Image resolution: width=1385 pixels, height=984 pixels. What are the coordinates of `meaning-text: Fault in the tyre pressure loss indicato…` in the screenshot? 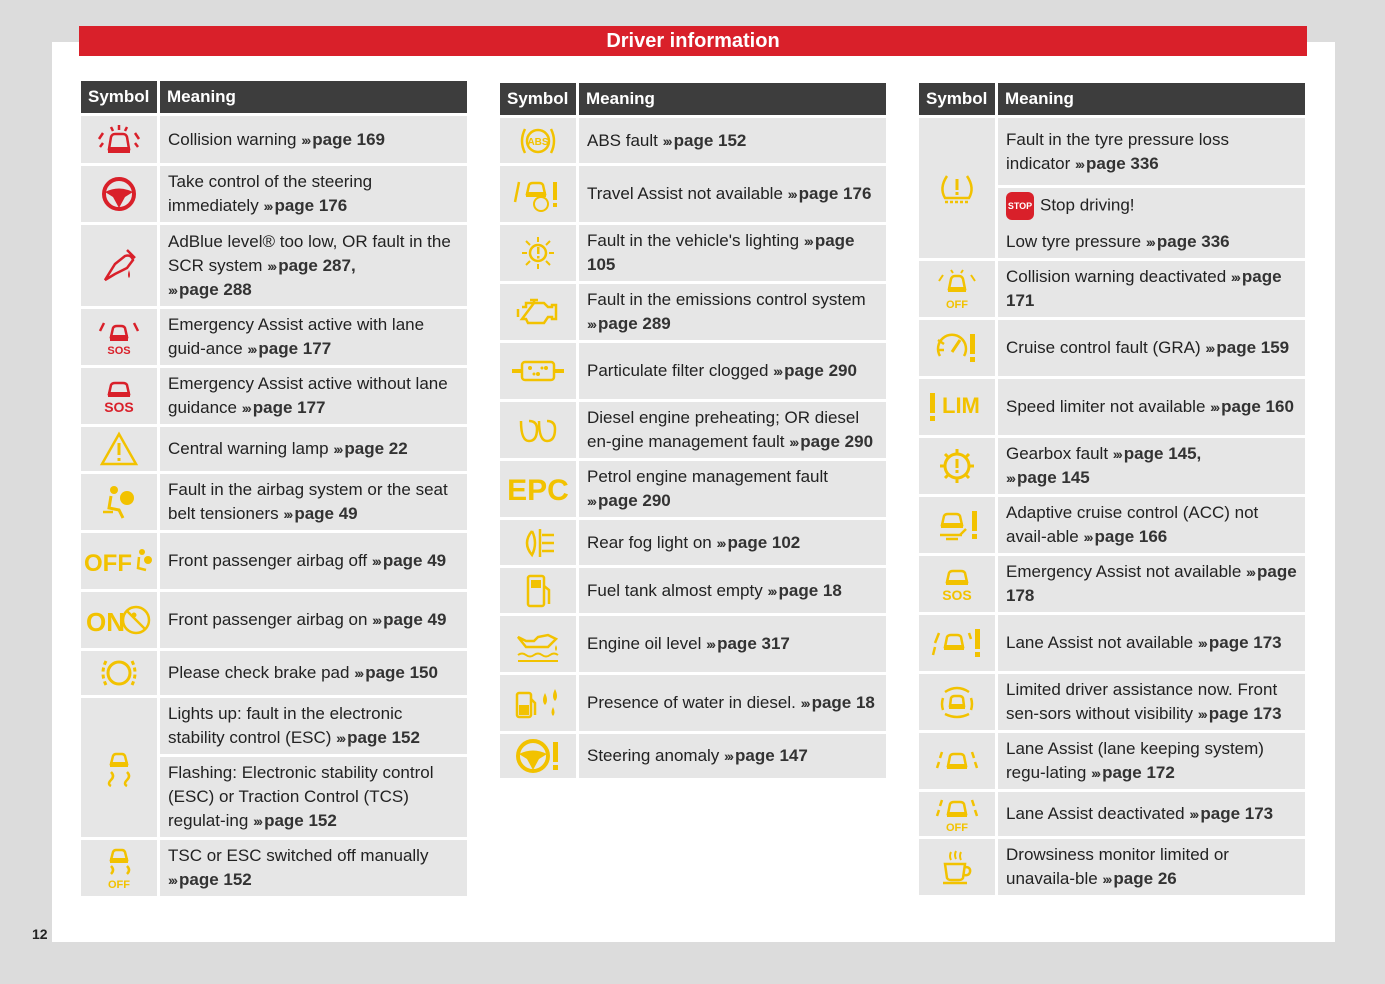 It's located at (1117, 151).